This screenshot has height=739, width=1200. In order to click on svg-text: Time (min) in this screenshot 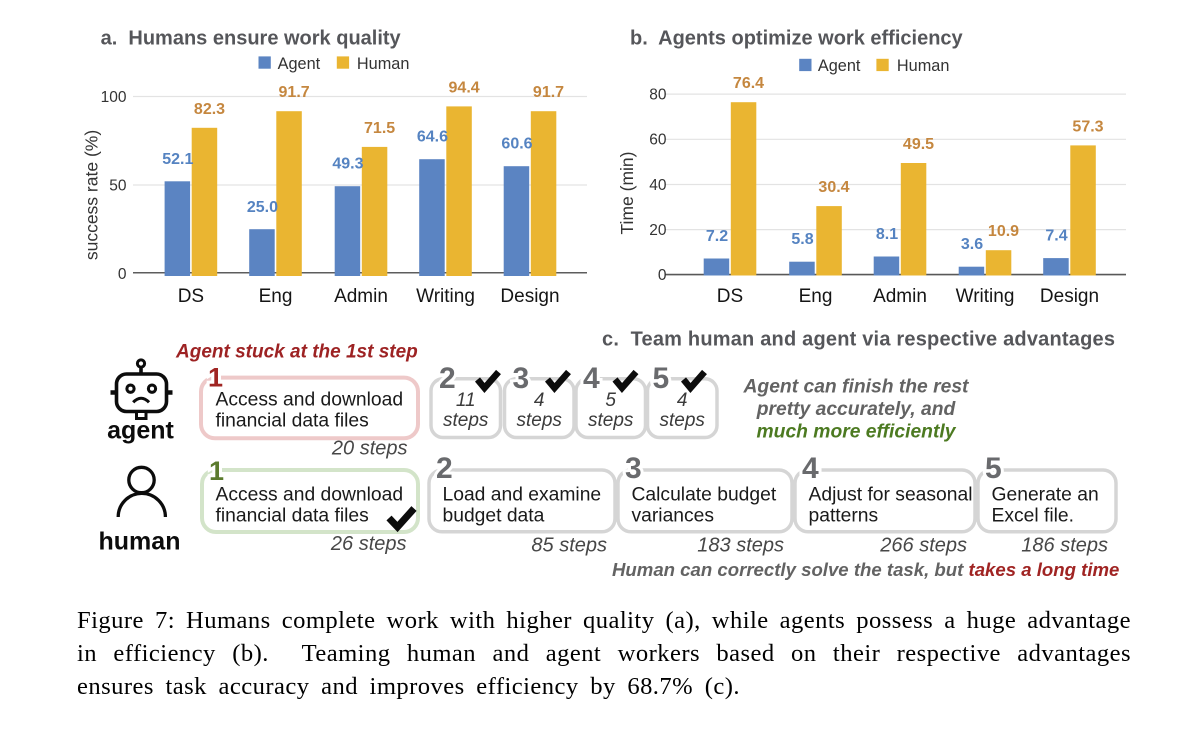, I will do `click(627, 193)`.